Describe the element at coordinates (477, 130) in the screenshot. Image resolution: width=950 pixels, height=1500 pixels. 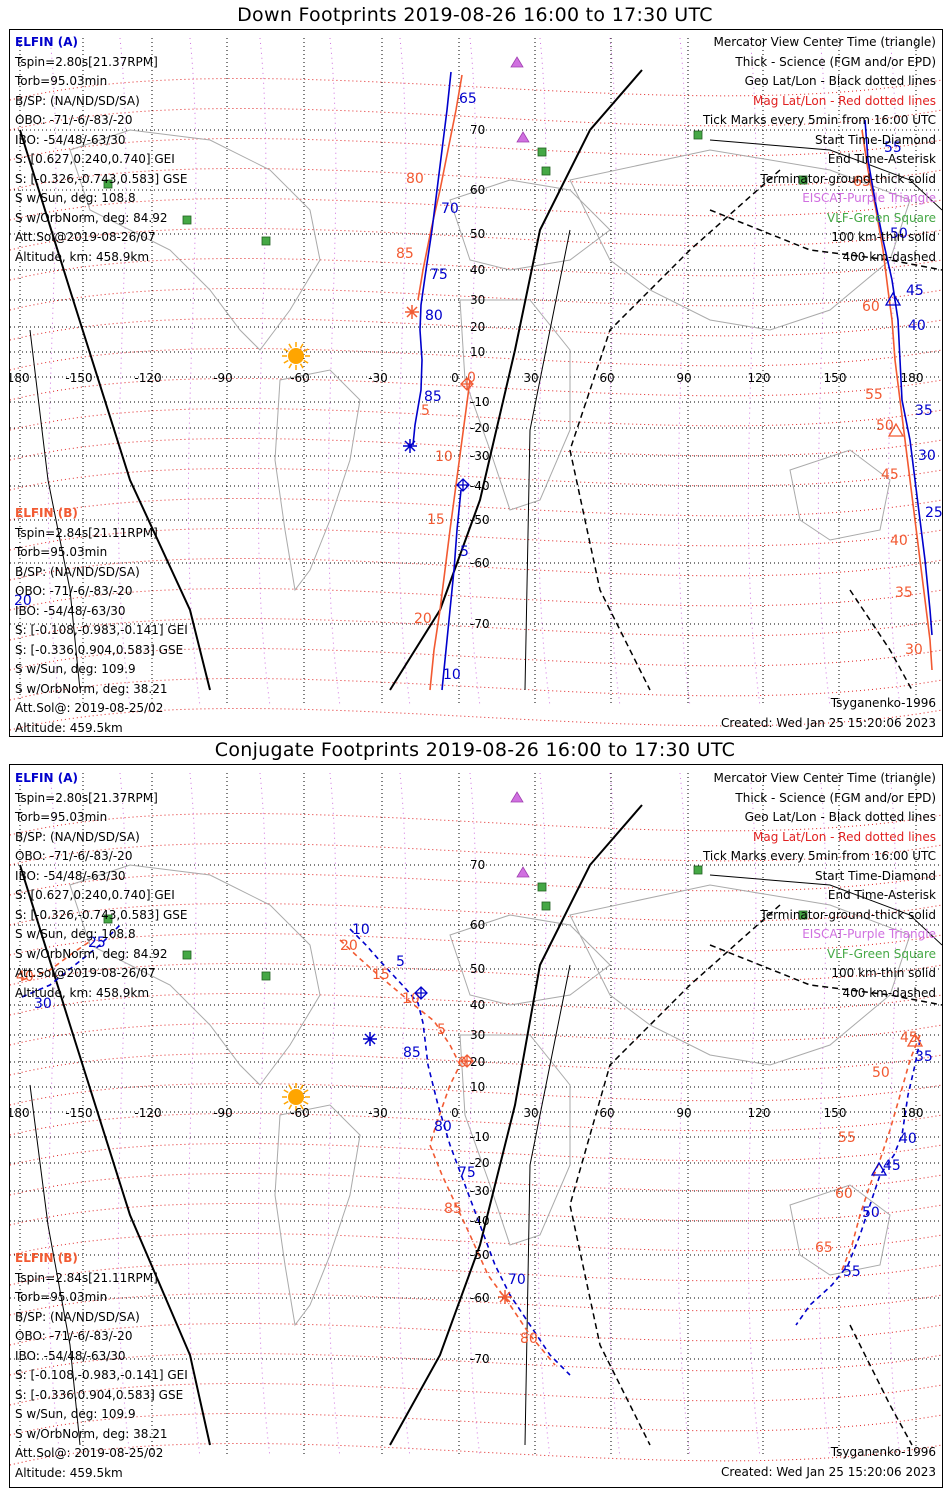
I see `lat-tick-label: 70` at that location.